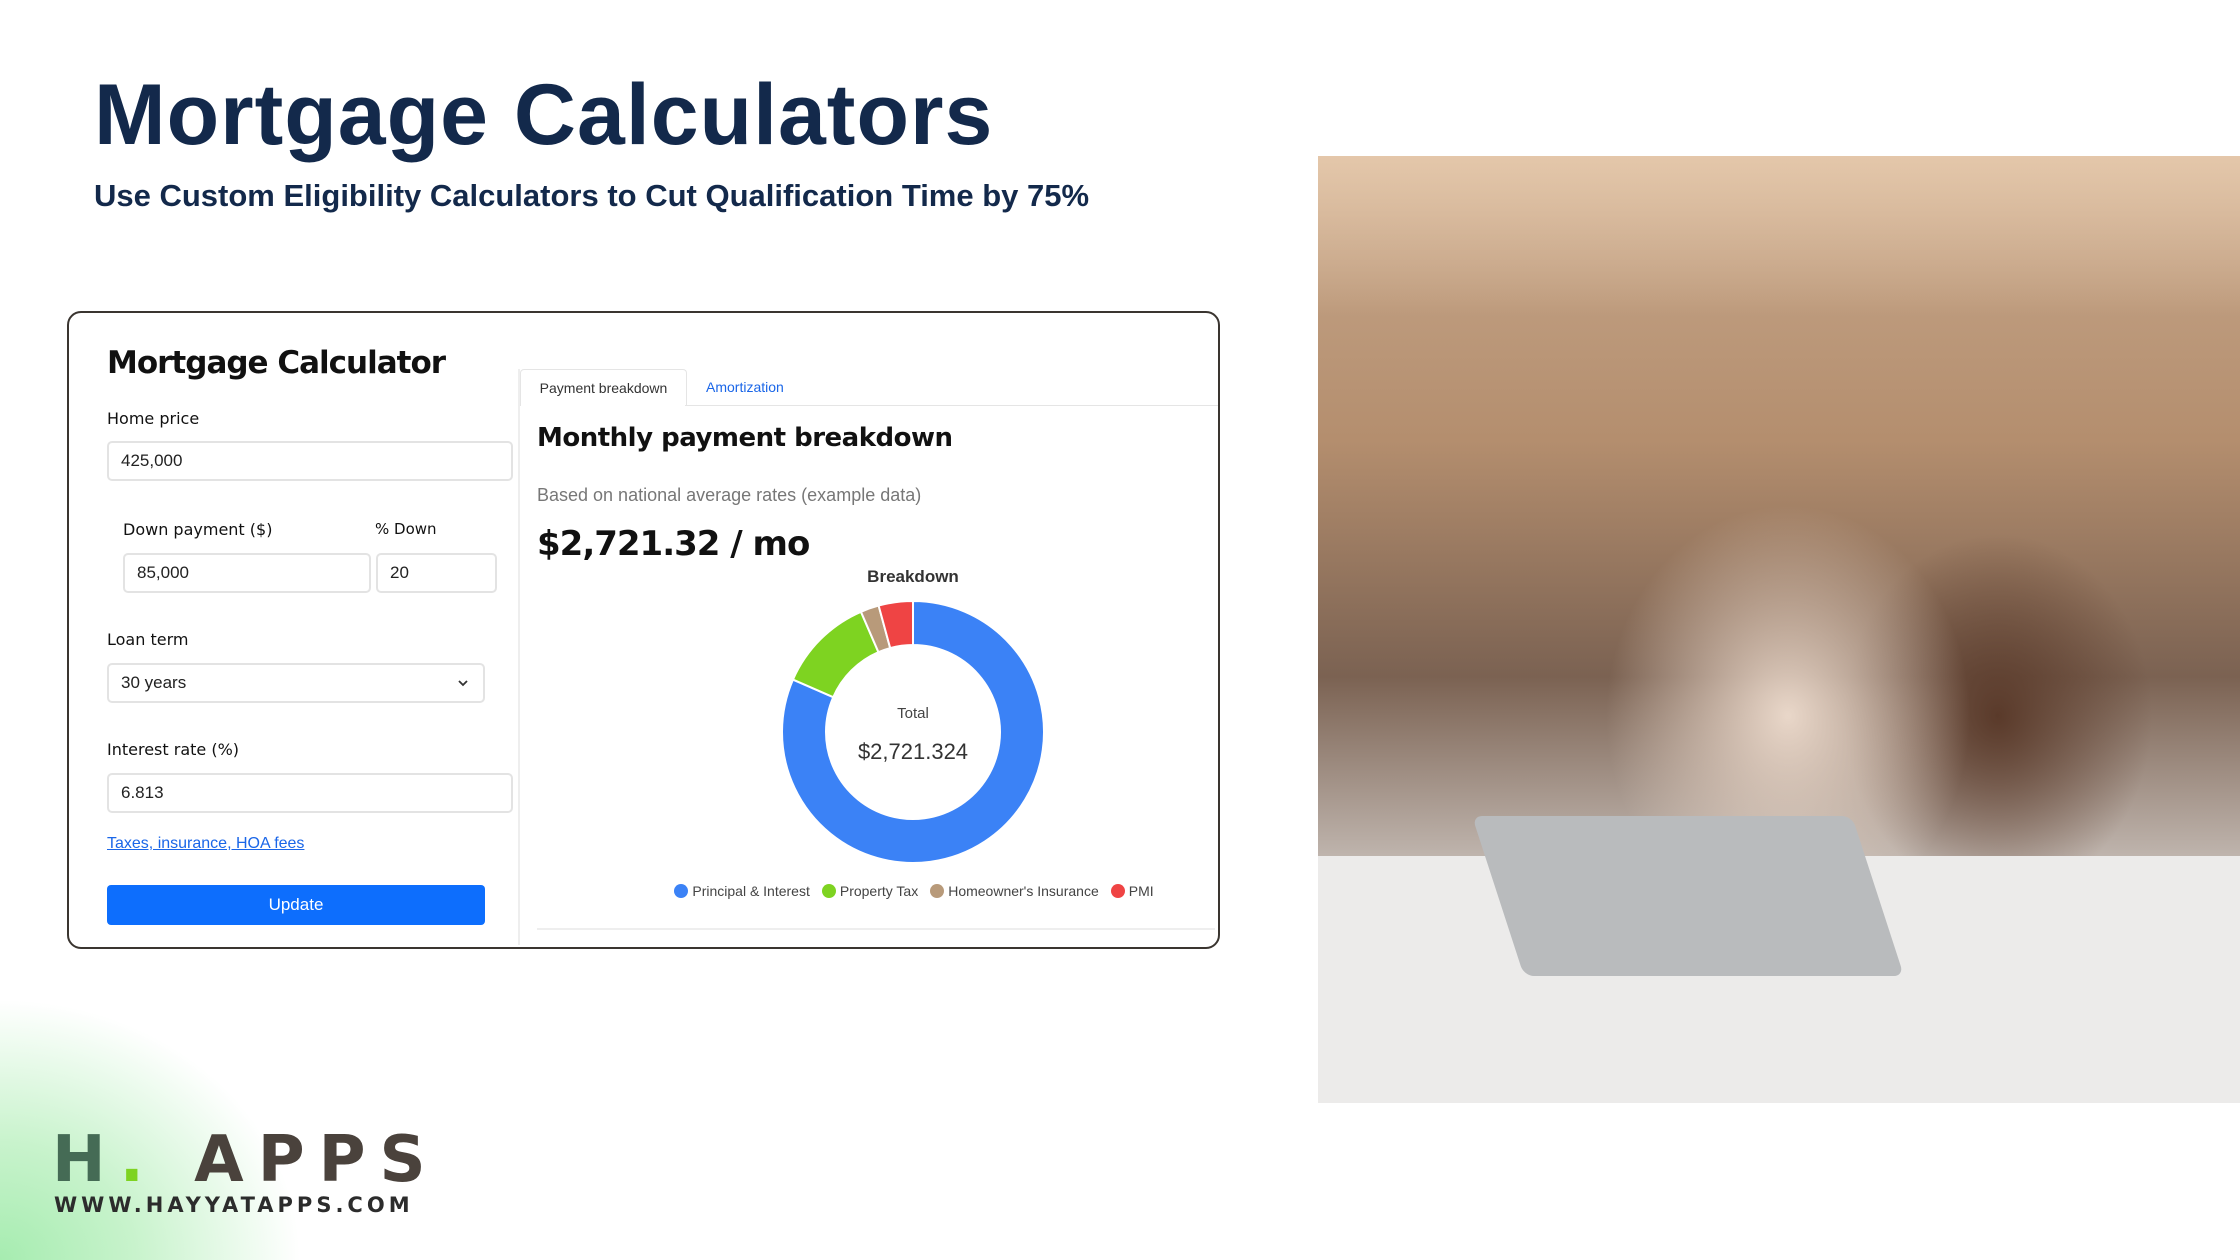  I want to click on legend-item: Homeowner's Insurance, so click(1014, 891).